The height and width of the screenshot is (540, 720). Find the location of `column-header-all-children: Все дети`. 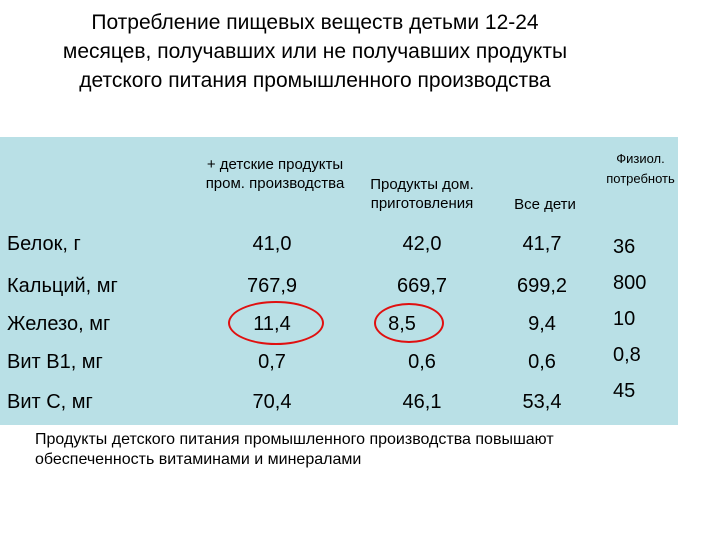

column-header-all-children: Все дети is located at coordinates (545, 204).